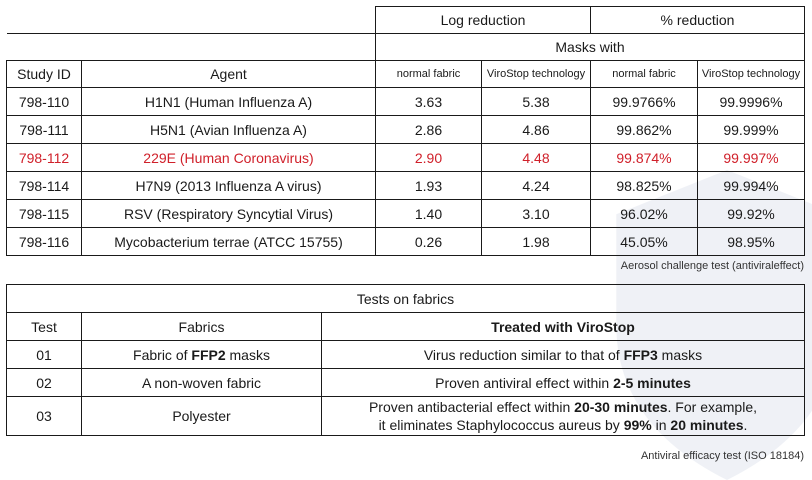  I want to click on result-text: Virus reduction similar to that of, so click(523, 354).